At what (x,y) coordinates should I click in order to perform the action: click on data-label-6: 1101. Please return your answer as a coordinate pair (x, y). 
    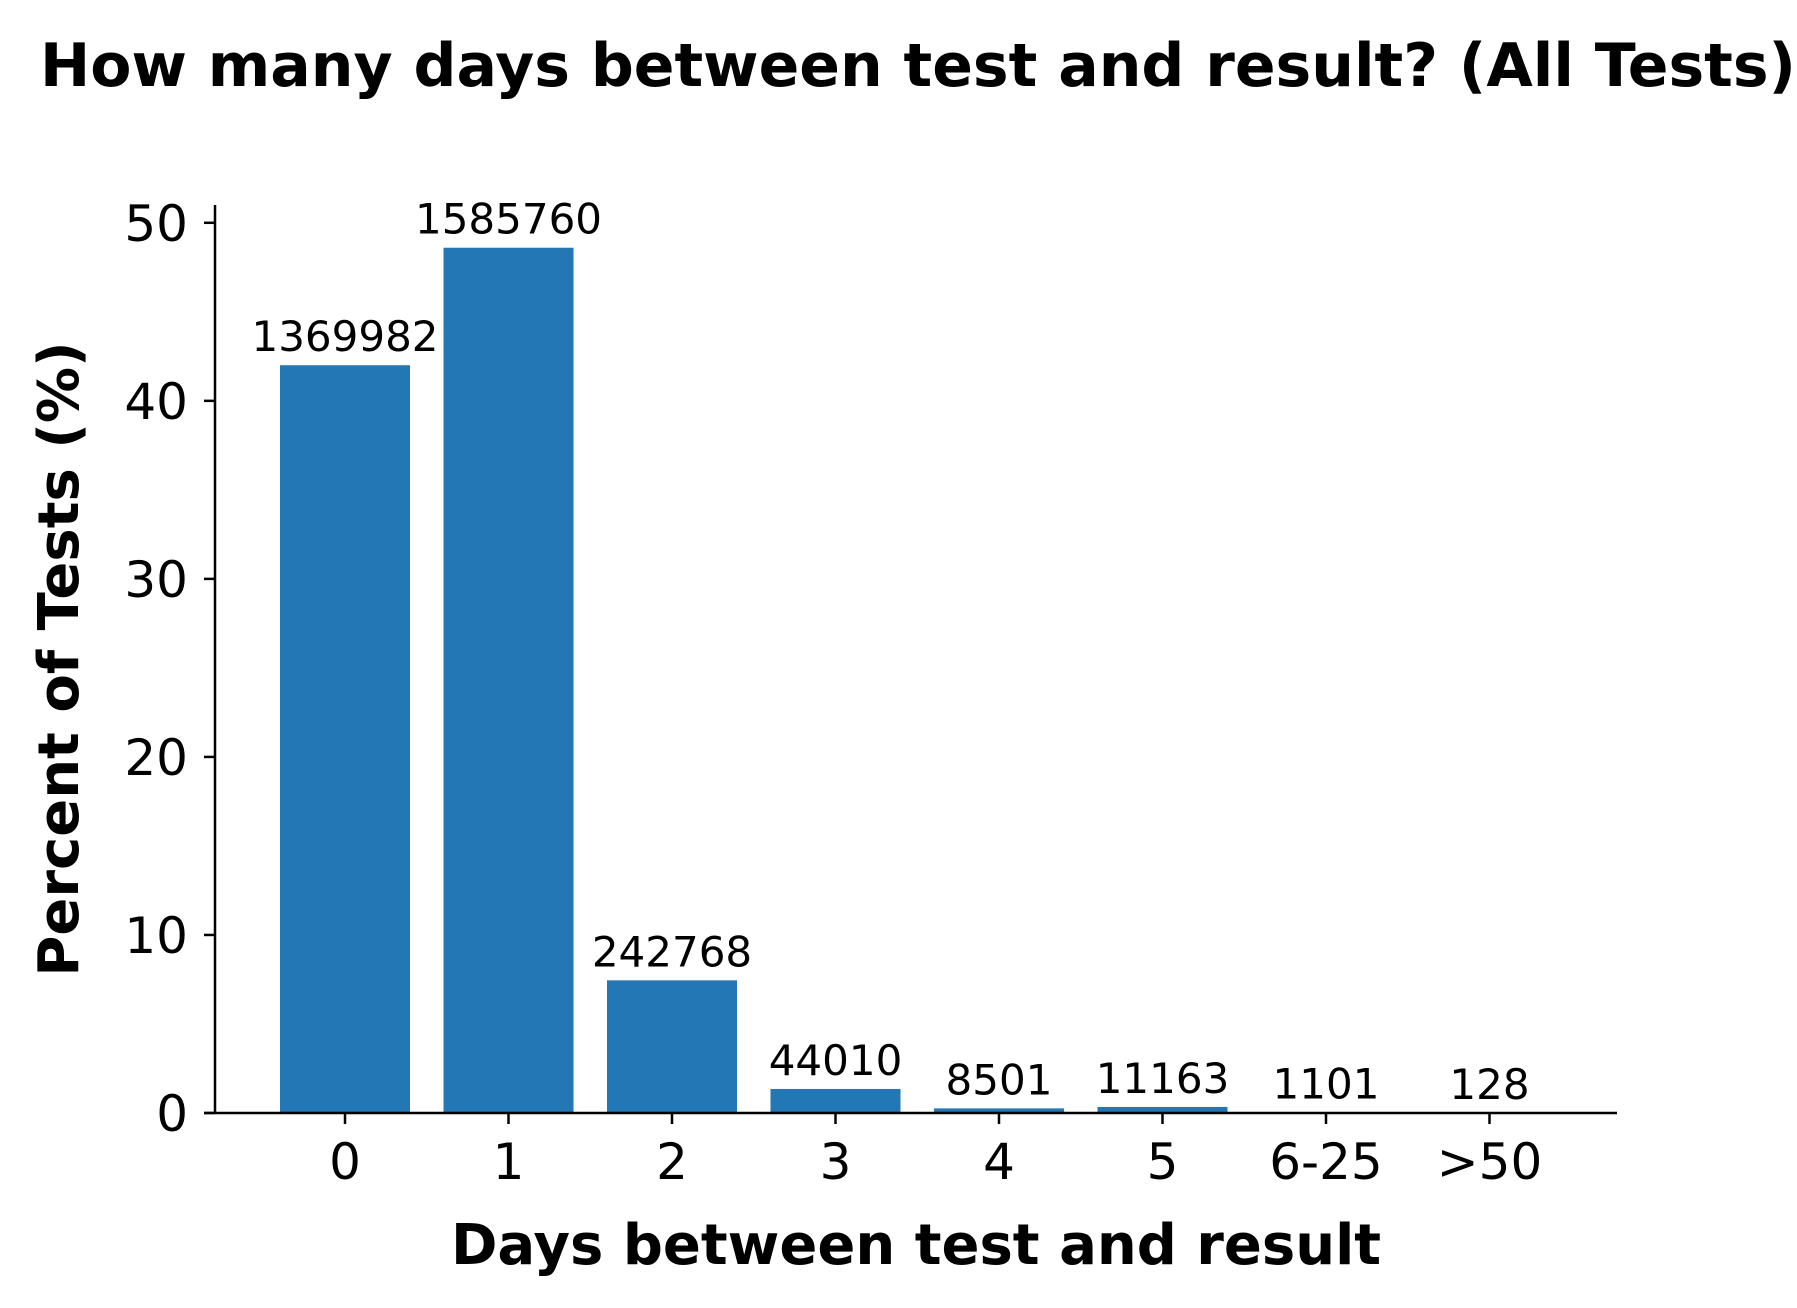
    Looking at the image, I should click on (1326, 1083).